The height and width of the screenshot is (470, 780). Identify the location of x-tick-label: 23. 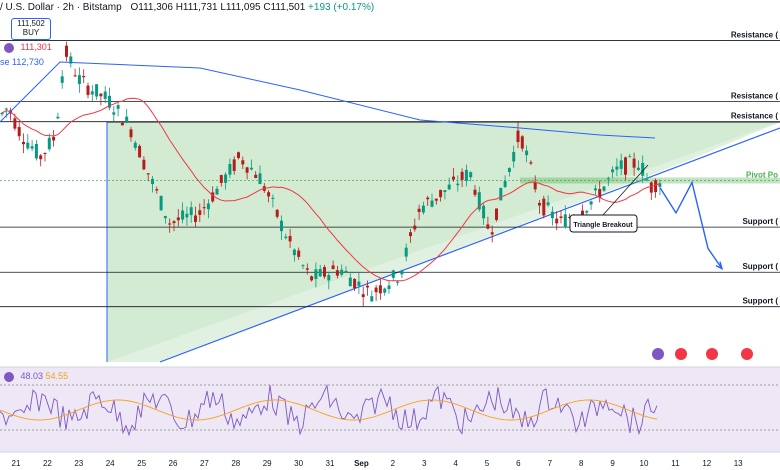
(78, 463).